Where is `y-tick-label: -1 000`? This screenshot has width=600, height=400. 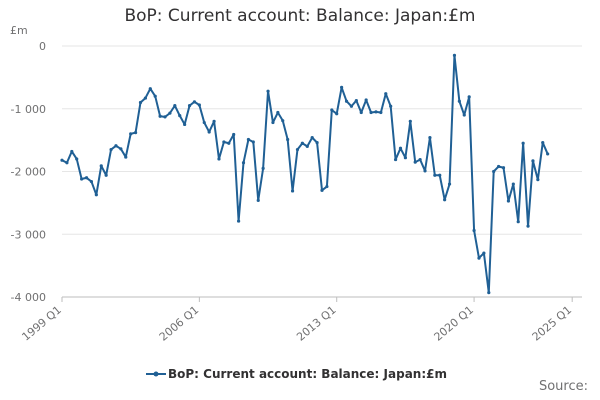
y-tick-label: -1 000 is located at coordinates (28, 109).